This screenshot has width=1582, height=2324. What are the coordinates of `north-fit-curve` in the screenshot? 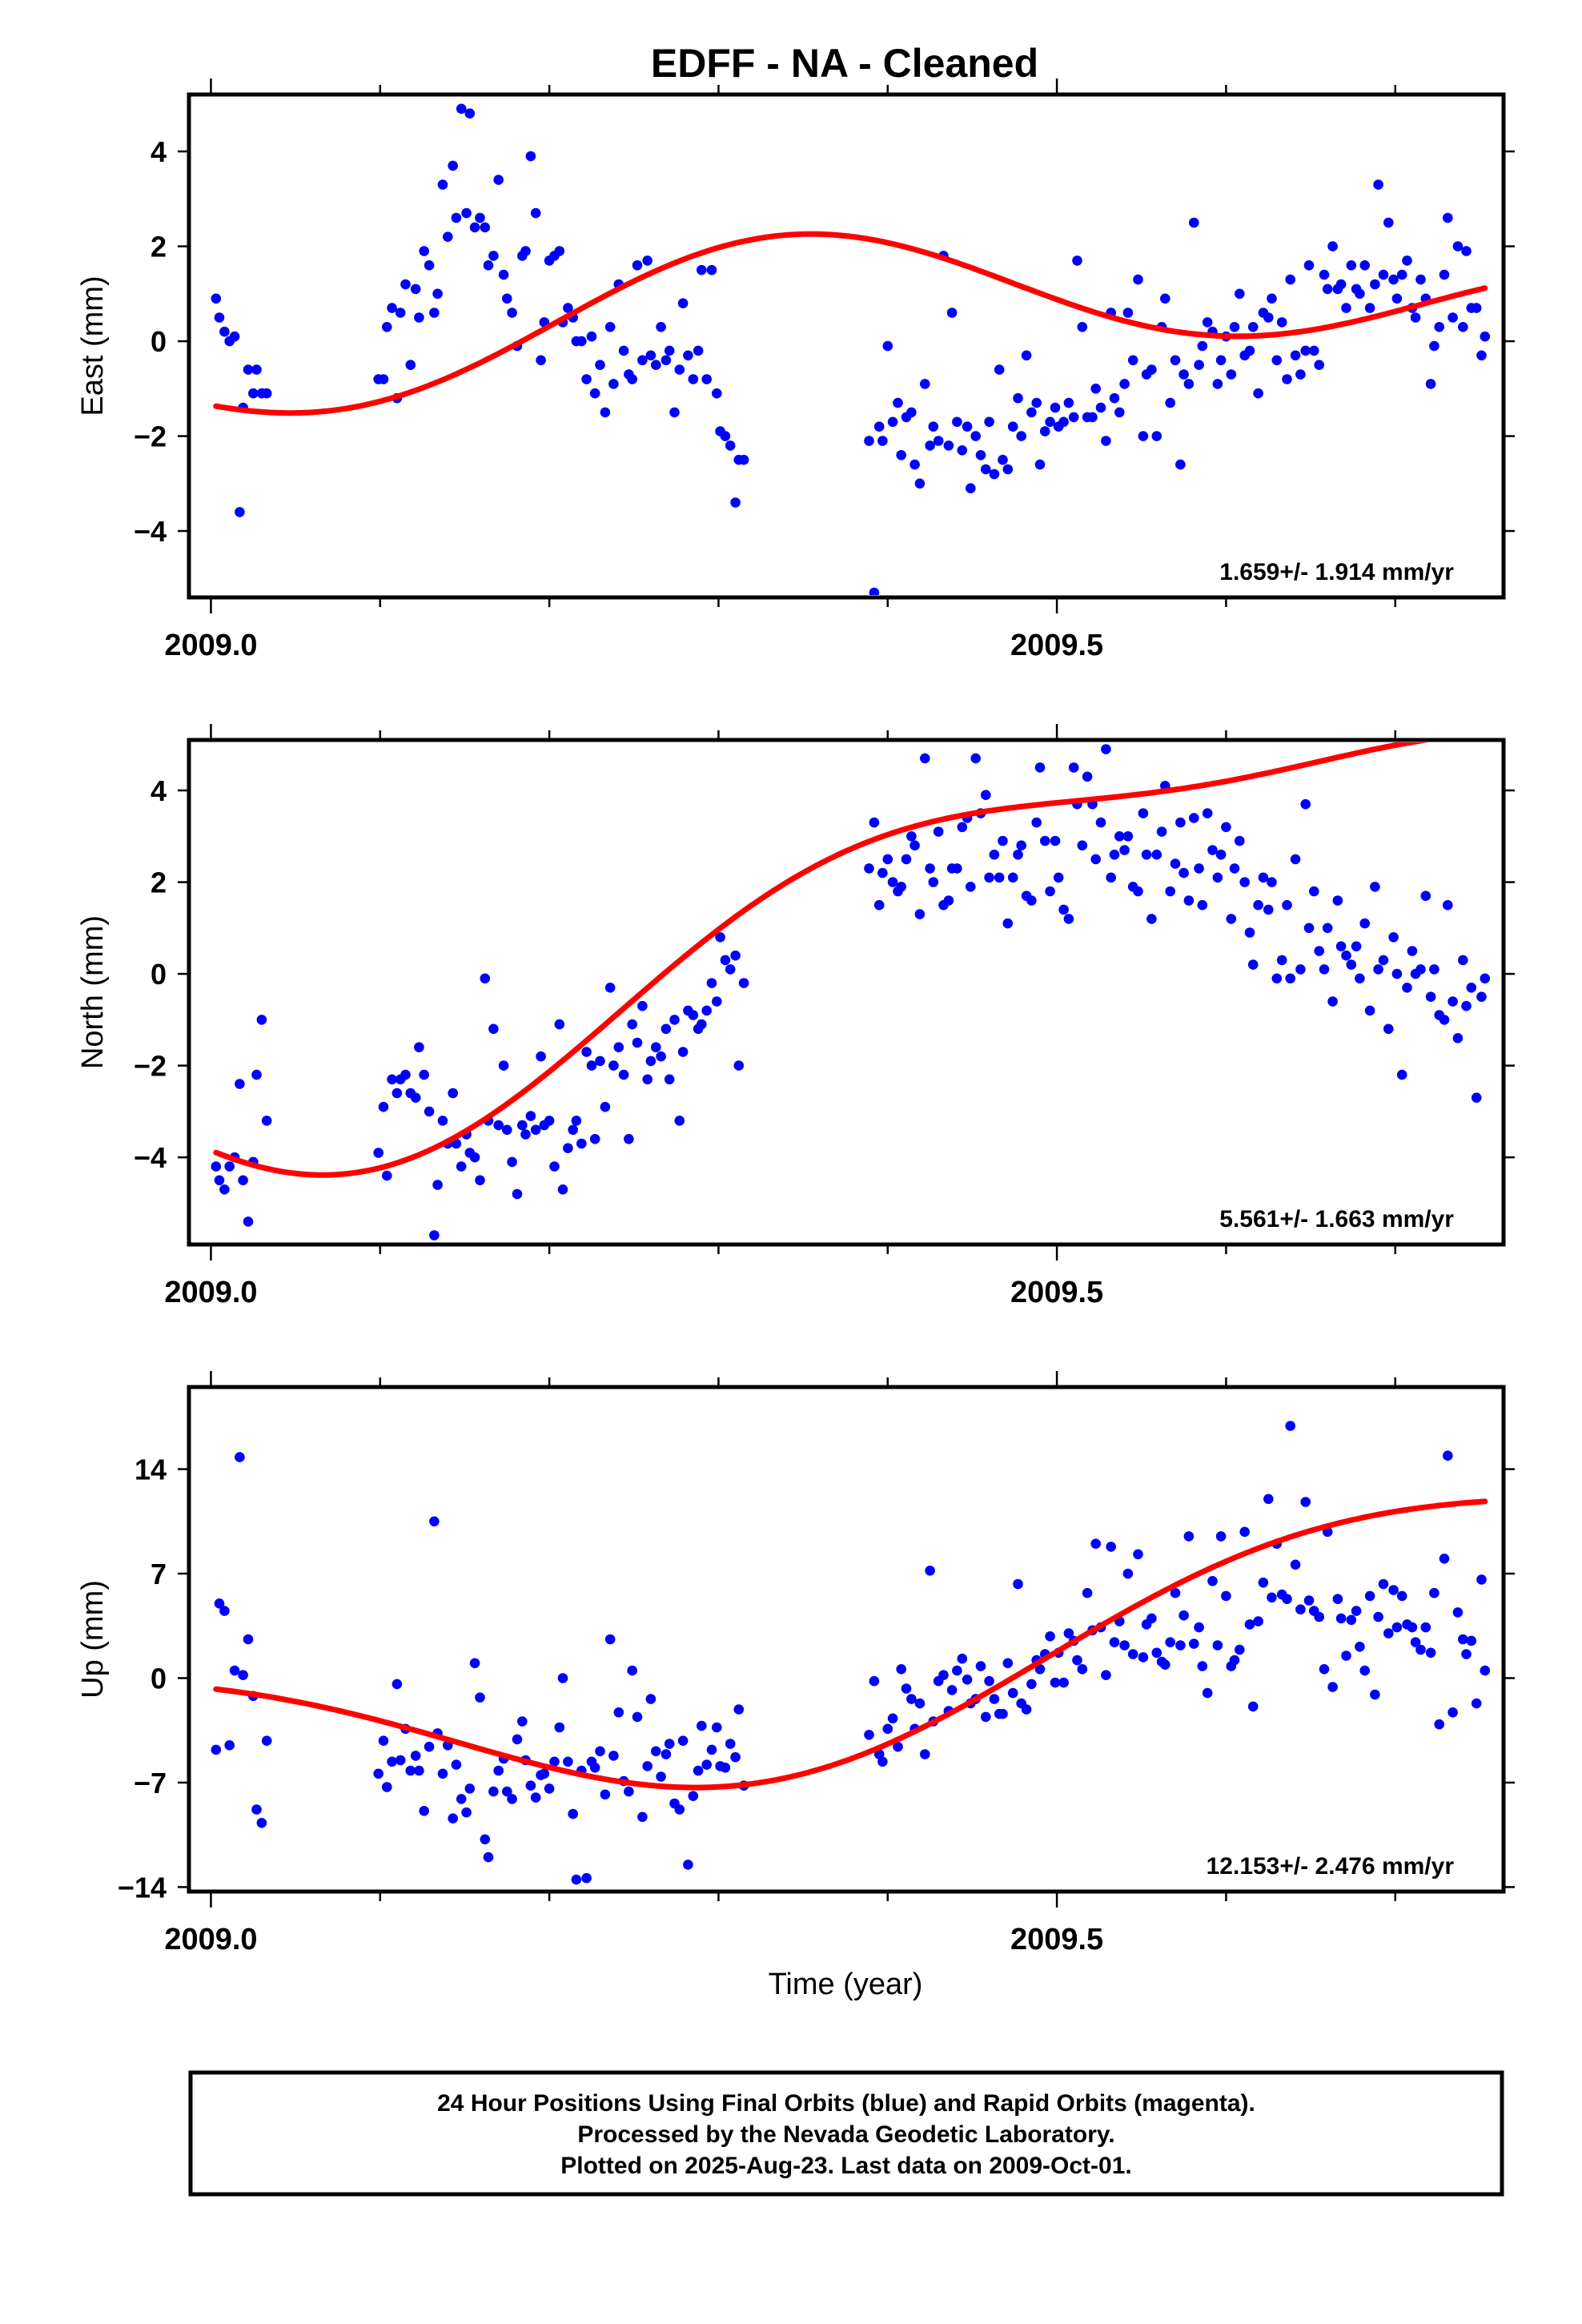 It's located at (821, 960).